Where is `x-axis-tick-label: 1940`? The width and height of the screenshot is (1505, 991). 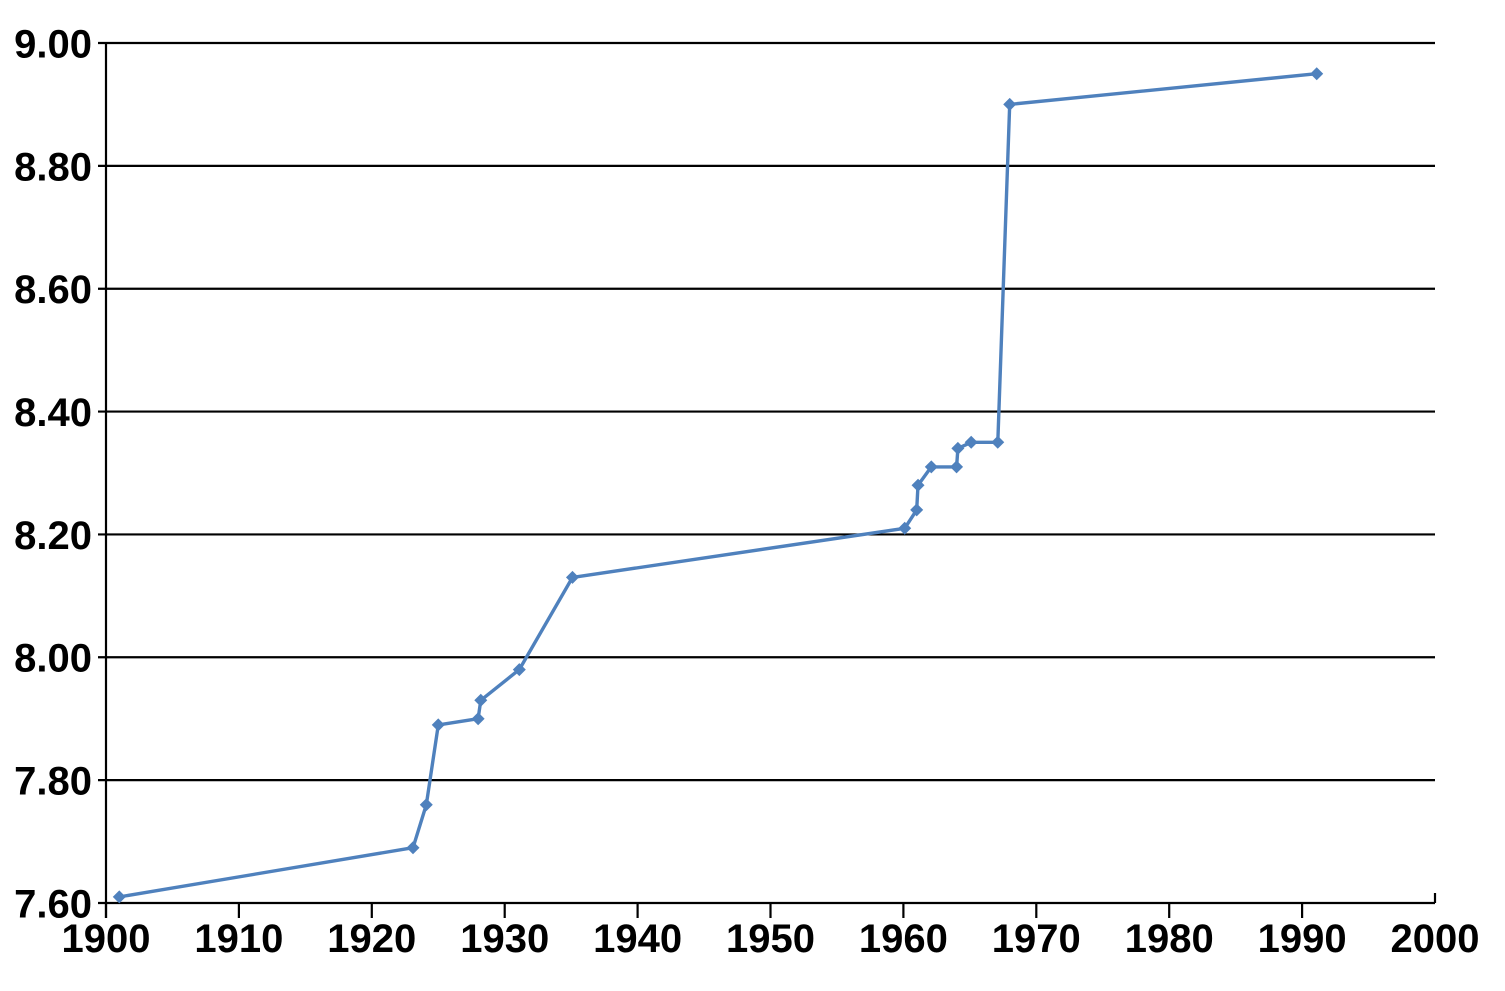
x-axis-tick-label: 1940 is located at coordinates (637, 939).